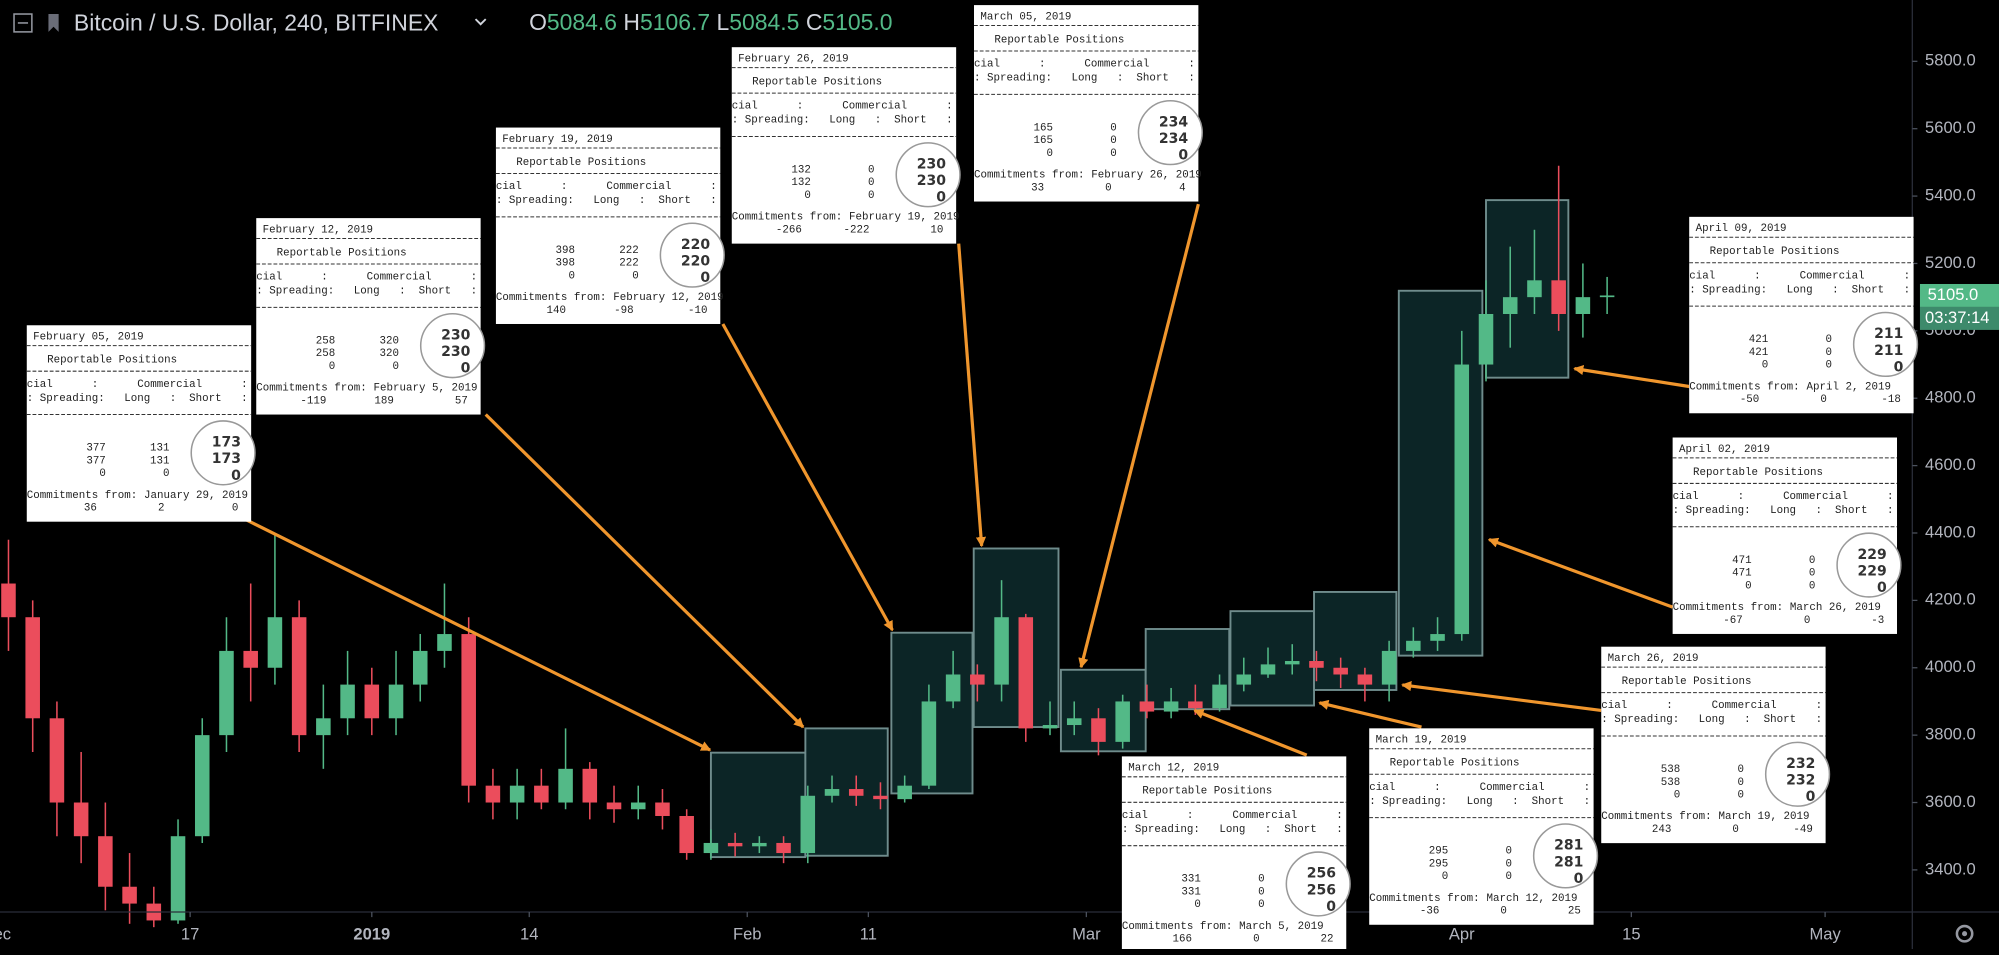 The image size is (1999, 955). What do you see at coordinates (1182, 188) in the screenshot?
I see `change-value: 4` at bounding box center [1182, 188].